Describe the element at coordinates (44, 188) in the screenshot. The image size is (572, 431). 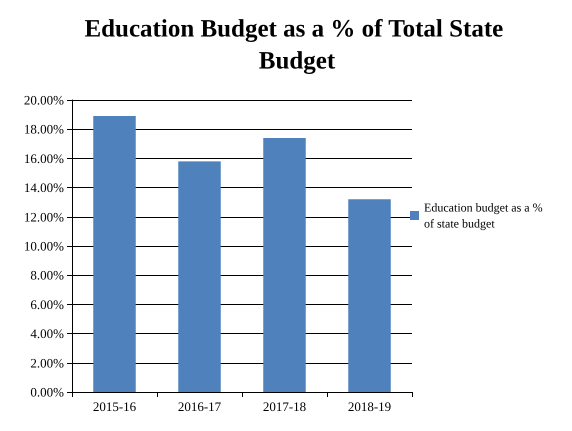
I see `y-tick-label: 14.00%` at that location.